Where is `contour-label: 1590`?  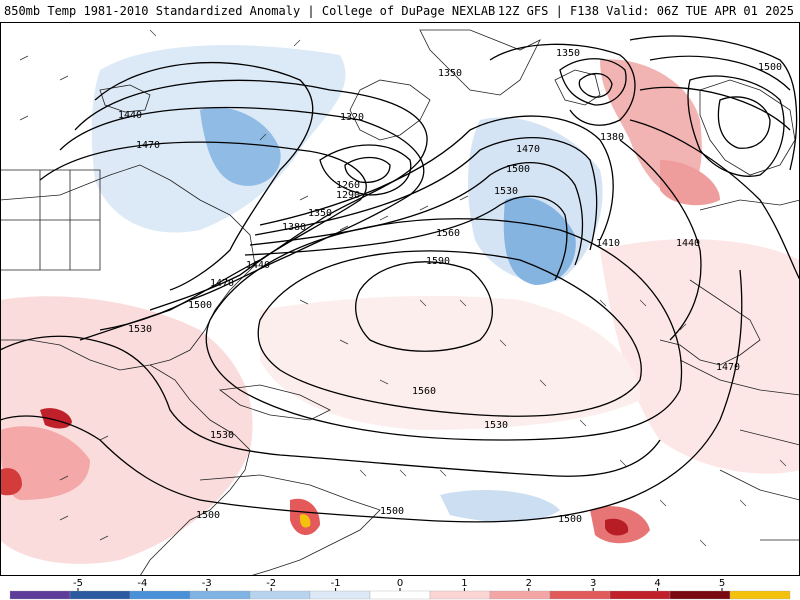 contour-label: 1590 is located at coordinates (438, 261).